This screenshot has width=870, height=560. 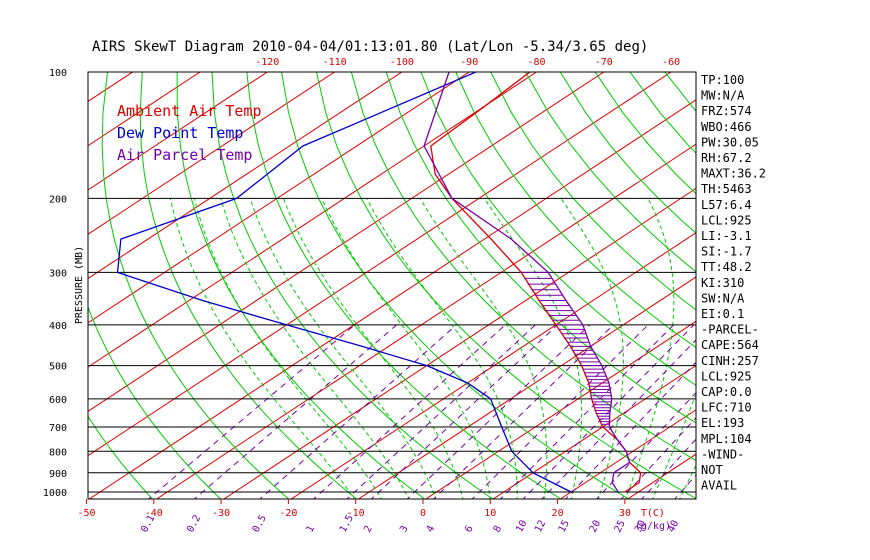 What do you see at coordinates (86, 513) in the screenshot?
I see `temp-tick-label: -50` at bounding box center [86, 513].